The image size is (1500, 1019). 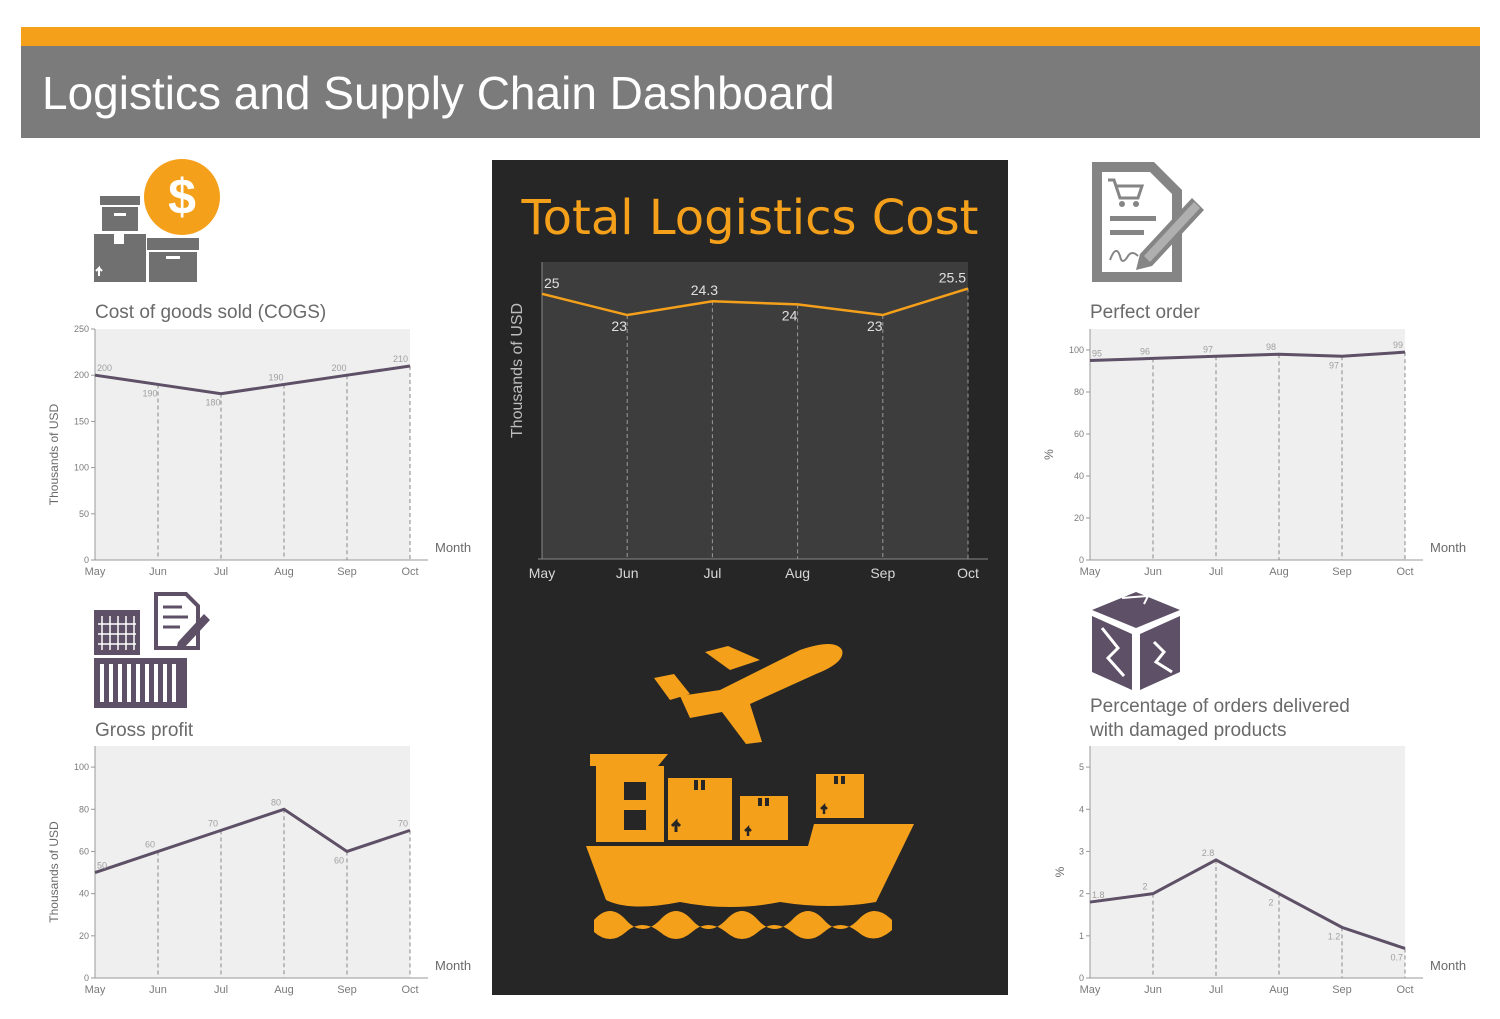 What do you see at coordinates (453, 965) in the screenshot?
I see `gross-x-axis-label: Month` at bounding box center [453, 965].